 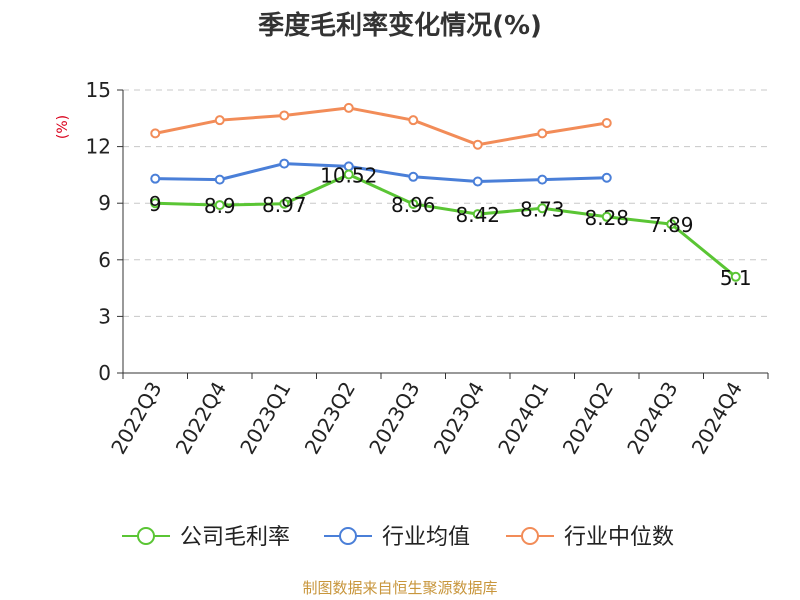 I want to click on x-tick-label: 2023Q4, so click(x=459, y=418).